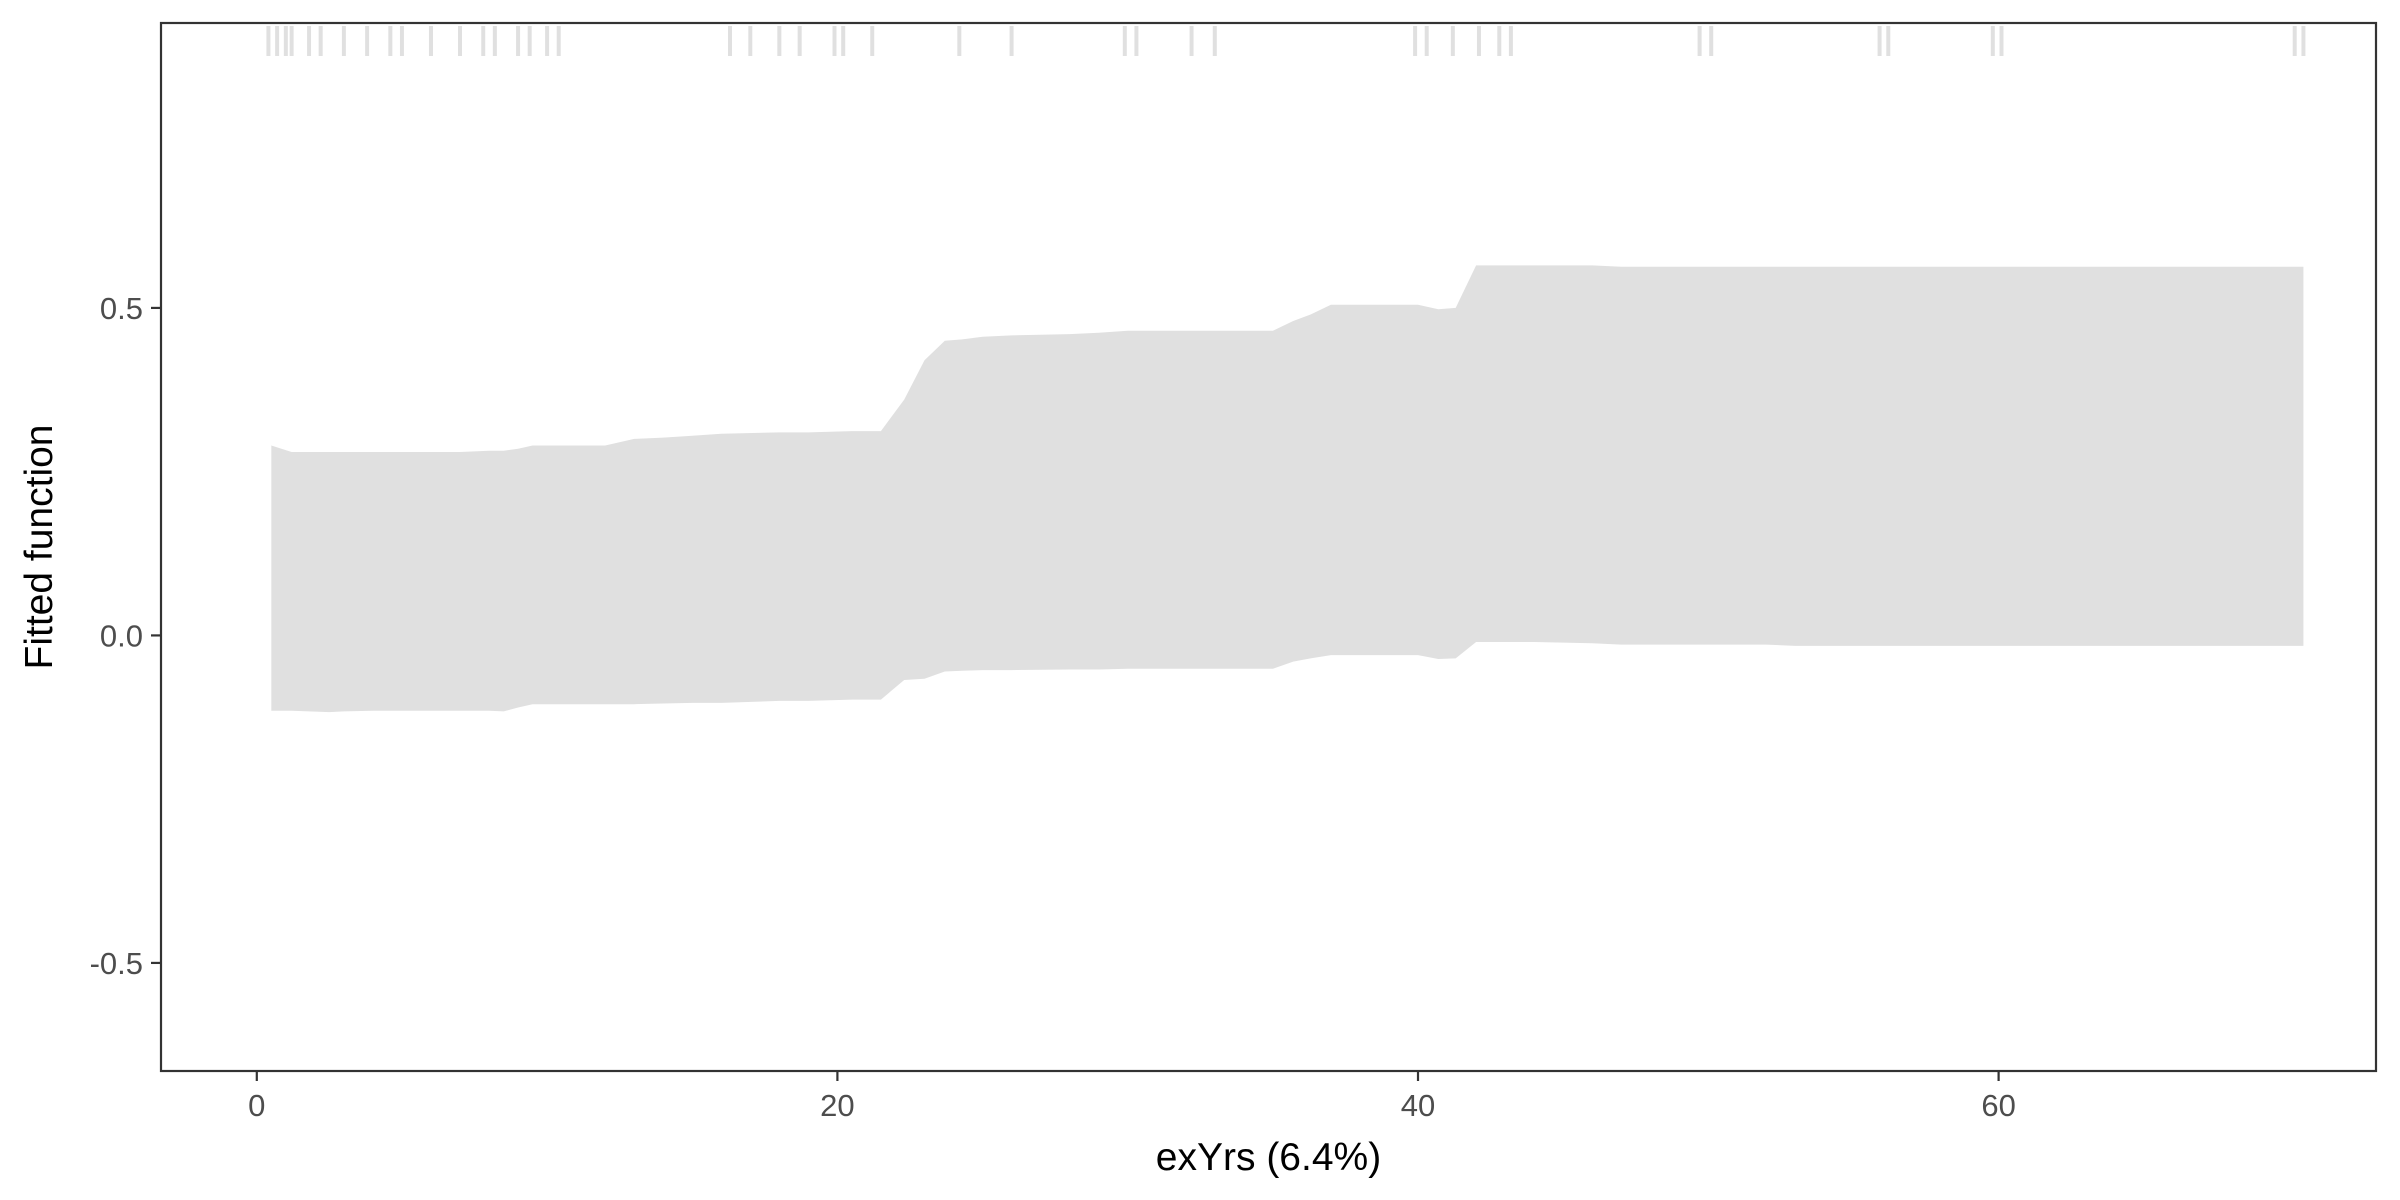 The height and width of the screenshot is (1200, 2400). Describe the element at coordinates (121, 308) in the screenshot. I see `y-tick-label: 0.5` at that location.